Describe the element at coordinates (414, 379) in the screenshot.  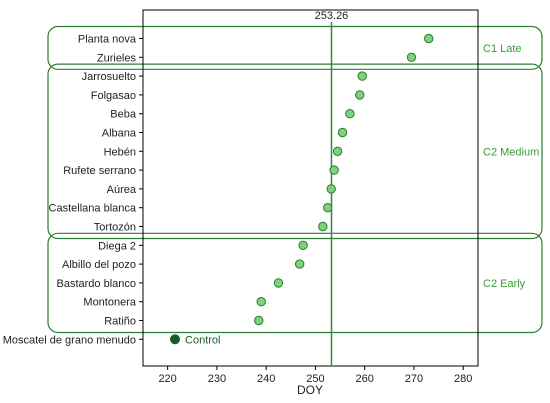
I see `x-tick-label: 270` at that location.